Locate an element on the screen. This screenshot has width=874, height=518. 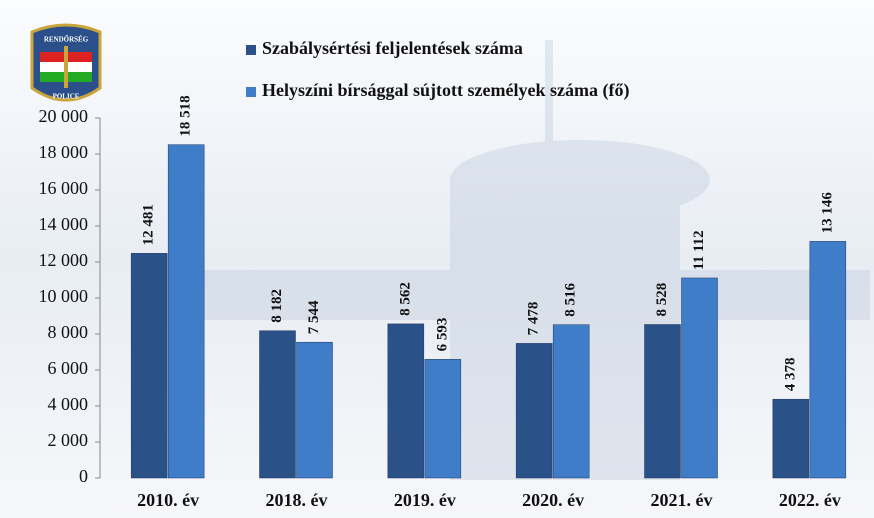
data-label: 8 562 is located at coordinates (405, 299).